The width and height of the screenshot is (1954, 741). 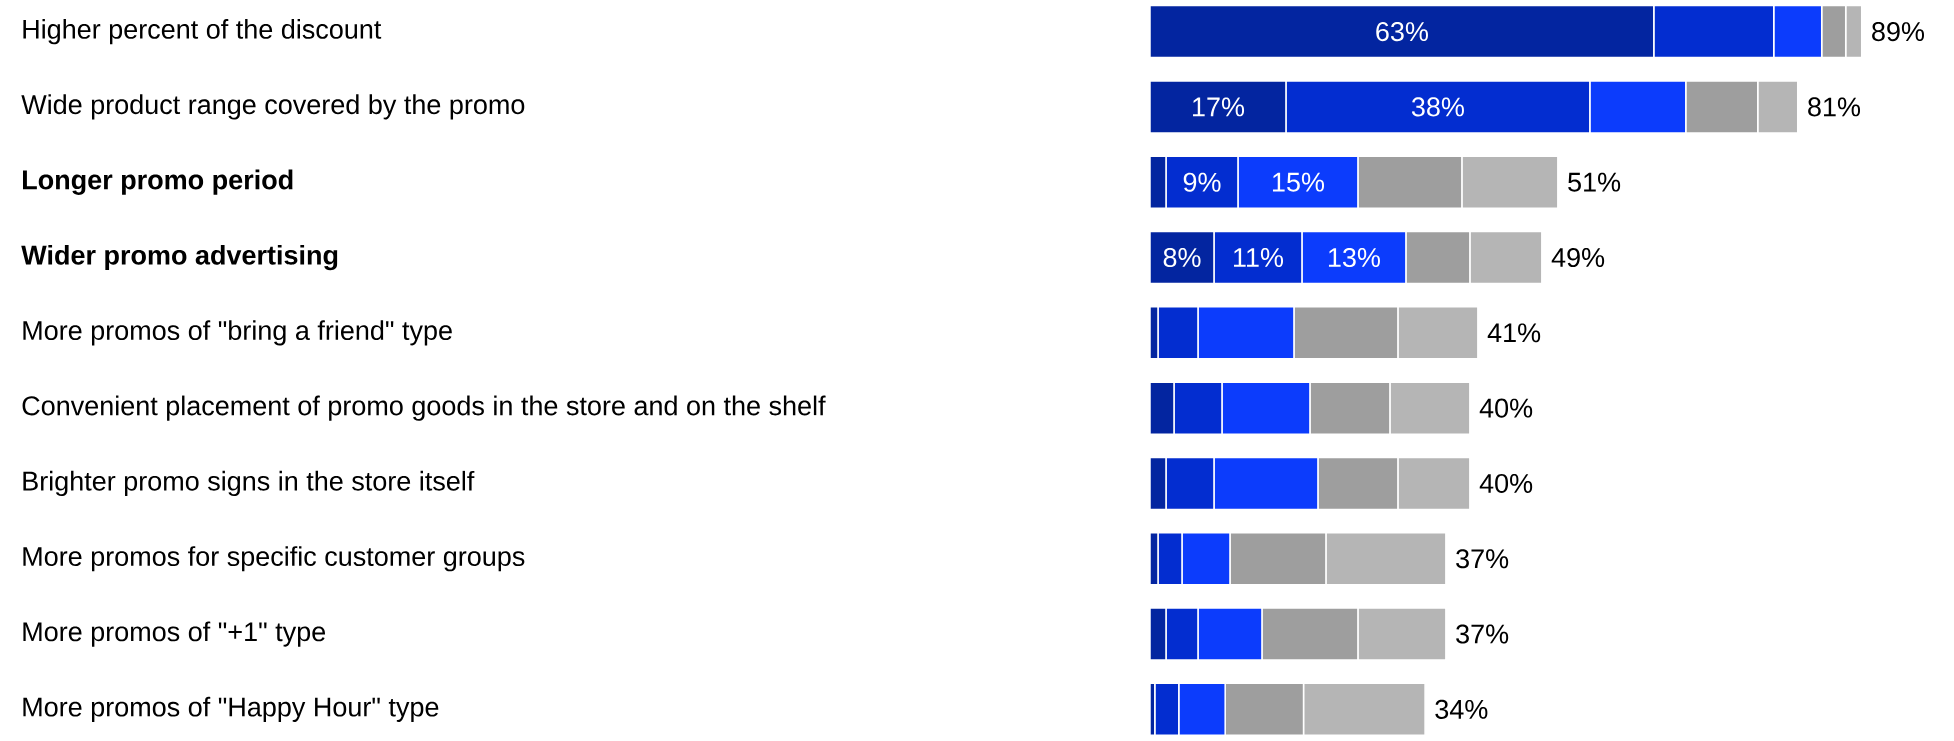 I want to click on total-label: 51%, so click(x=1594, y=182).